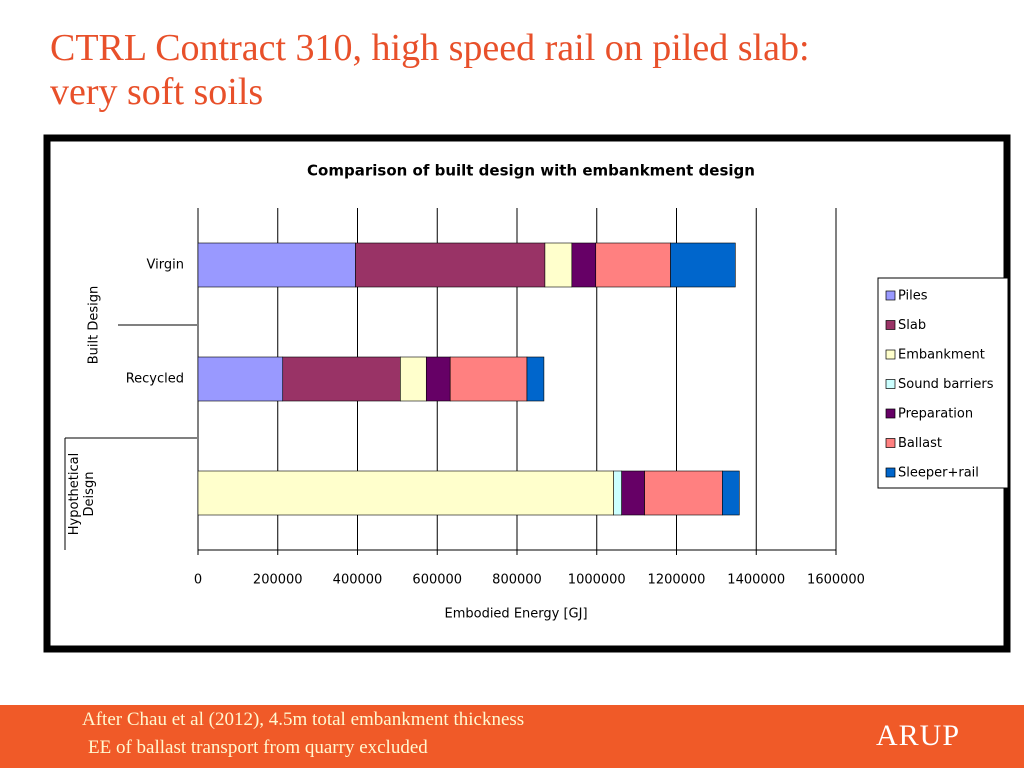 The height and width of the screenshot is (768, 1024). Describe the element at coordinates (437, 580) in the screenshot. I see `x-tick-label: 600000` at that location.